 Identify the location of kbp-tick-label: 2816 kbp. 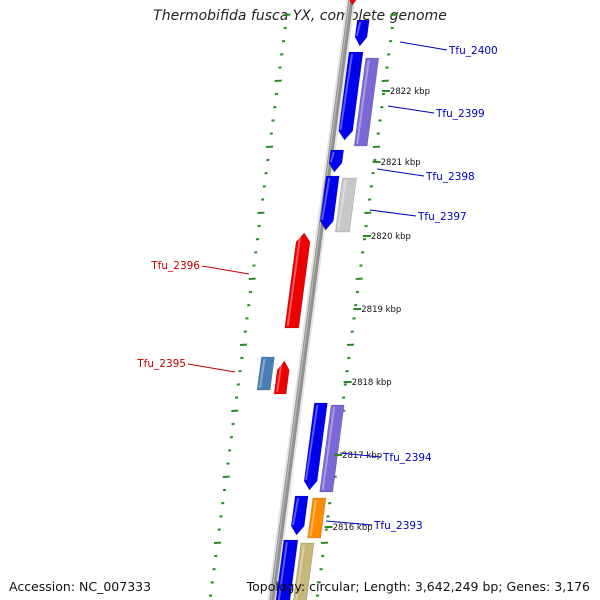
(353, 528).